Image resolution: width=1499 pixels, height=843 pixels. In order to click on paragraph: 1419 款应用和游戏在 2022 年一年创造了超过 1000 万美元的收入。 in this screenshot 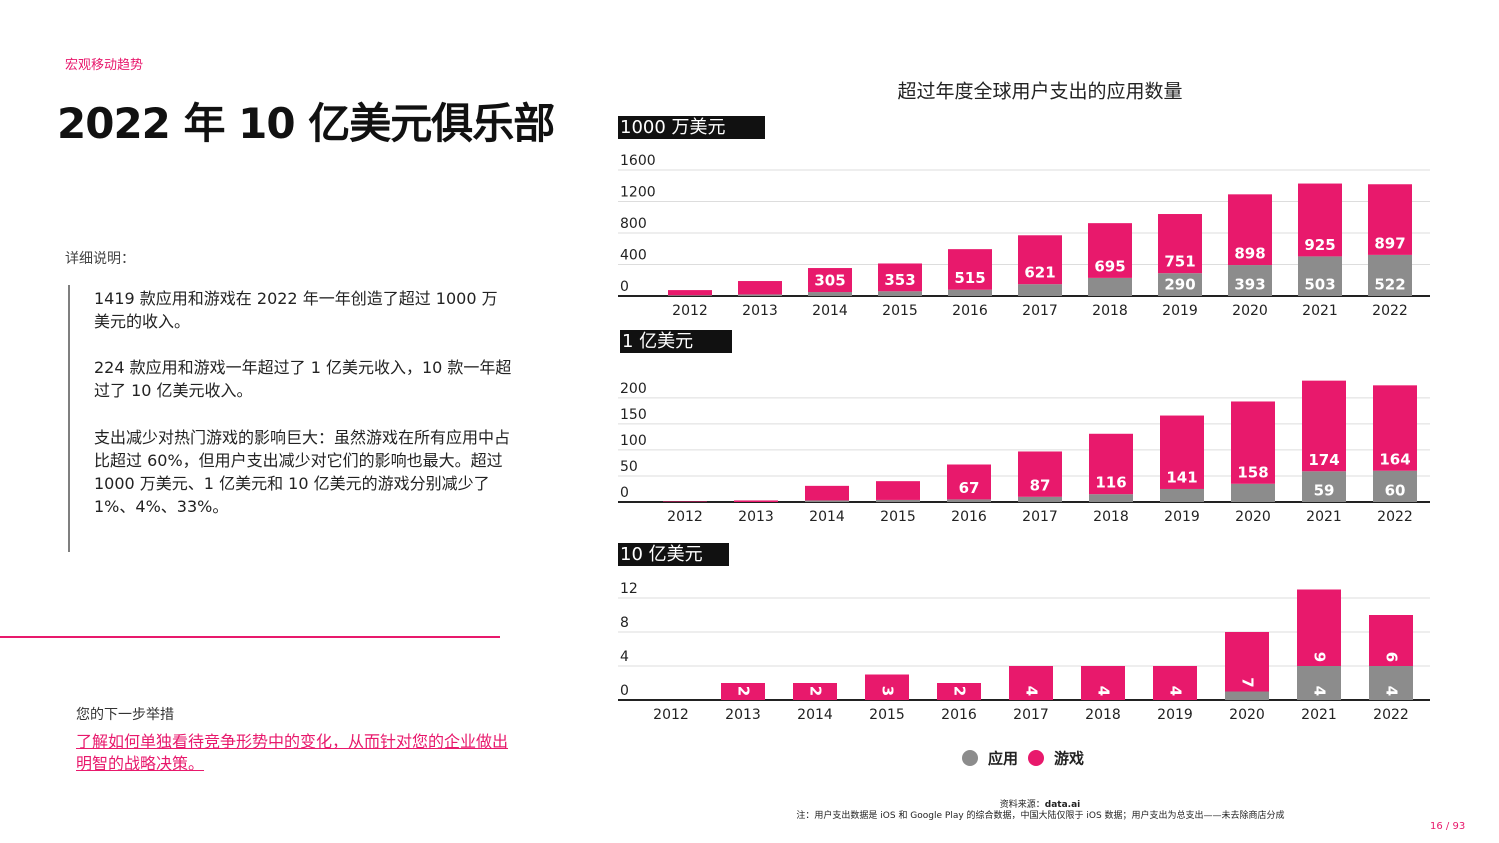, I will do `click(296, 310)`.